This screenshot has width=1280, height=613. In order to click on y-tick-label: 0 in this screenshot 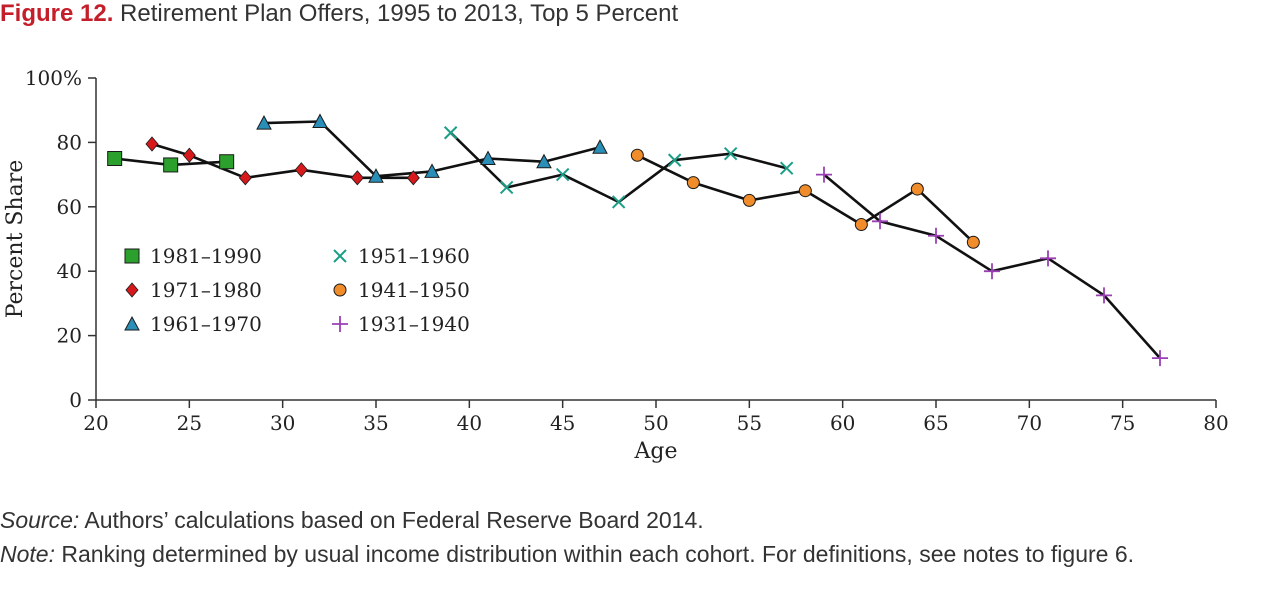, I will do `click(75, 400)`.